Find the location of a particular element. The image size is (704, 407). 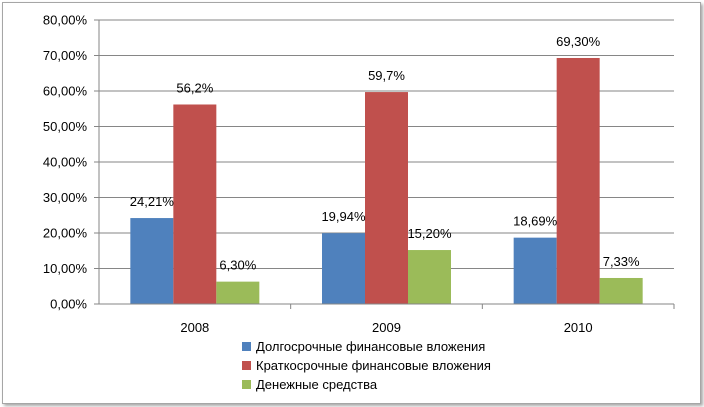

y-tick-label: 0,00% is located at coordinates (68, 304).